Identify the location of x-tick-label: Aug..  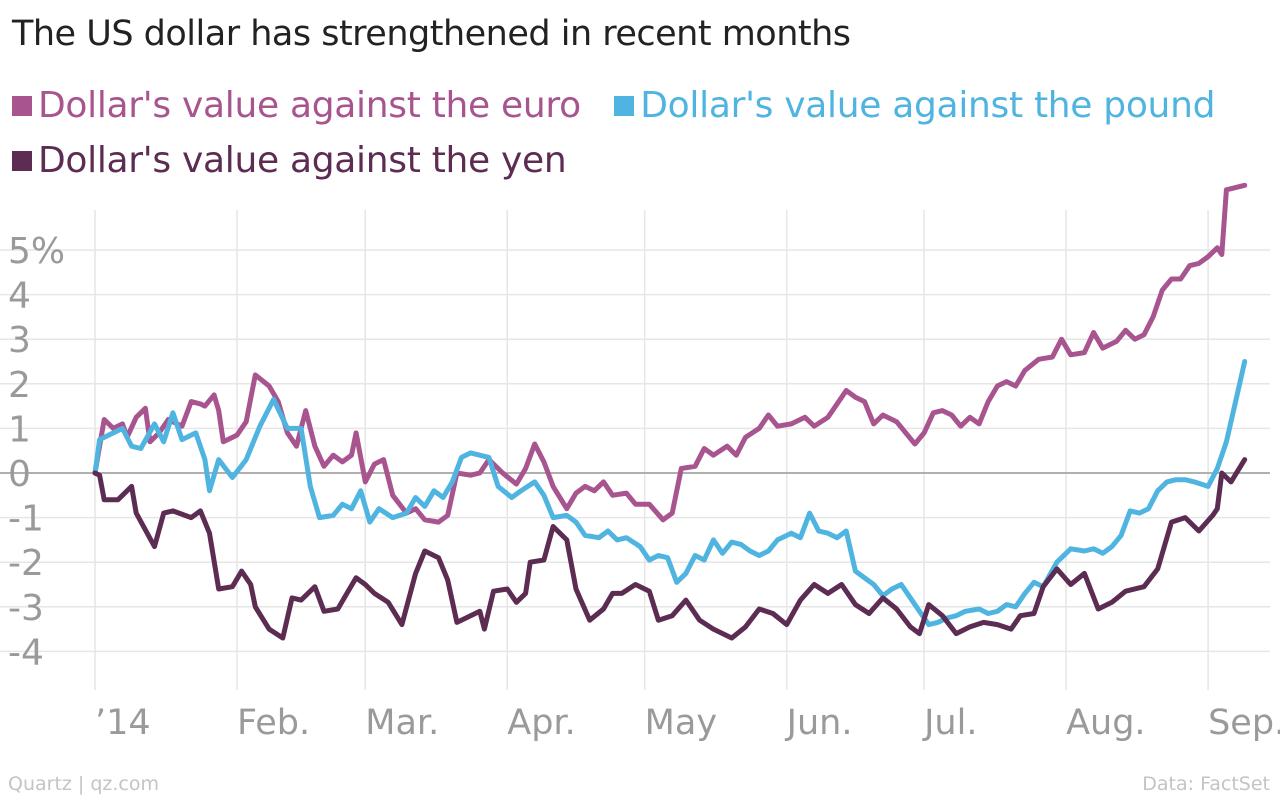
(1105, 723).